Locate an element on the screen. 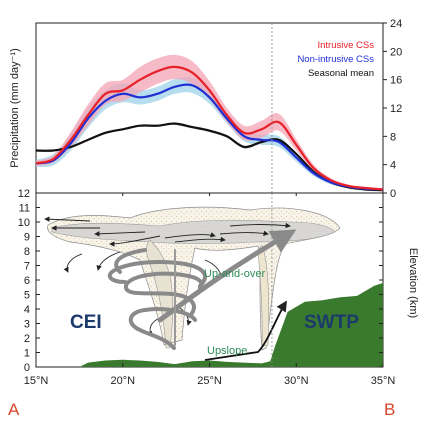  precip-tick-label: 0 is located at coordinates (393, 194).